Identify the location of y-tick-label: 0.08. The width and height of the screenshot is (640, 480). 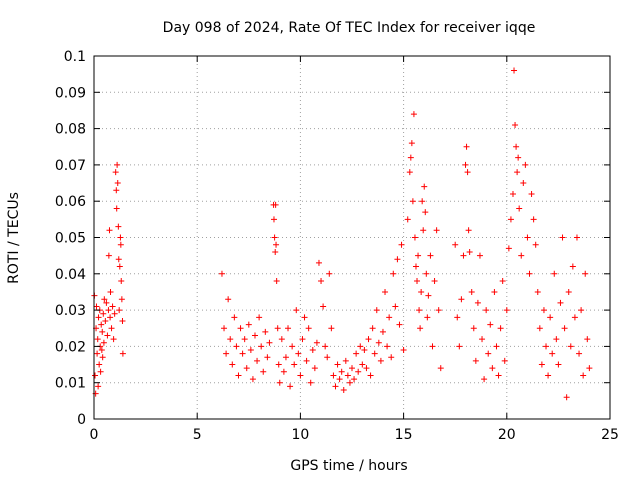
(70, 130).